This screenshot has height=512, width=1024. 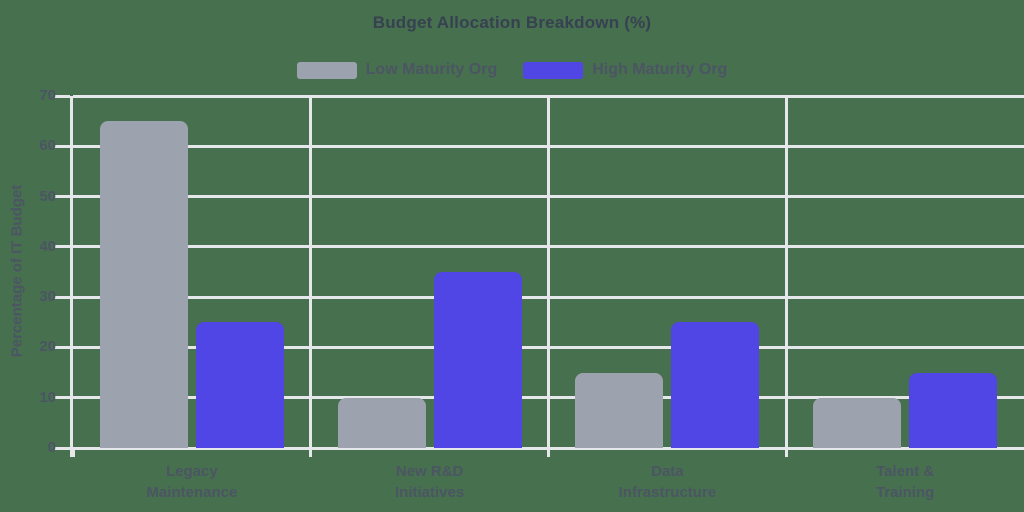 What do you see at coordinates (51, 447) in the screenshot?
I see `y-tick-label: 0` at bounding box center [51, 447].